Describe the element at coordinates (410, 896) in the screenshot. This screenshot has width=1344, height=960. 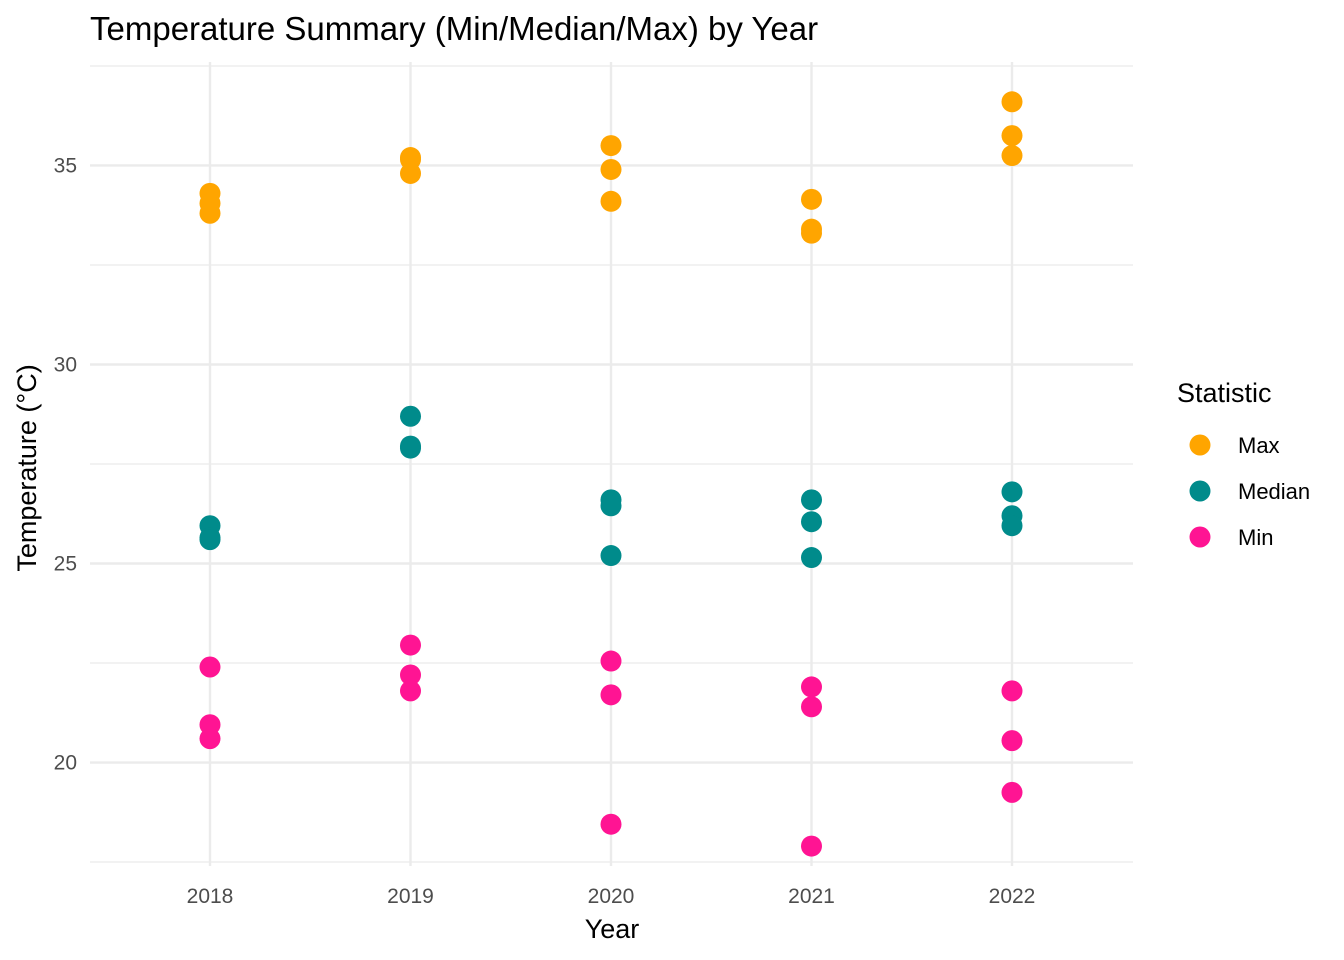
I see `x-tick-label: 2019` at that location.